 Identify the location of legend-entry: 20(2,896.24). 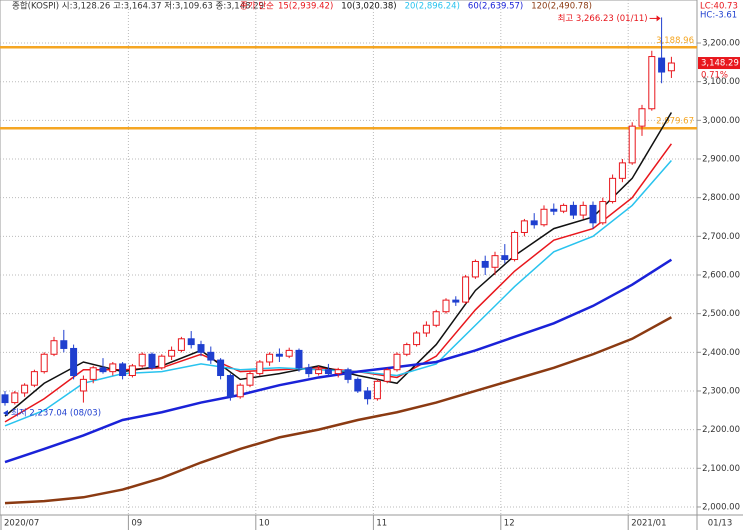
(432, 7).